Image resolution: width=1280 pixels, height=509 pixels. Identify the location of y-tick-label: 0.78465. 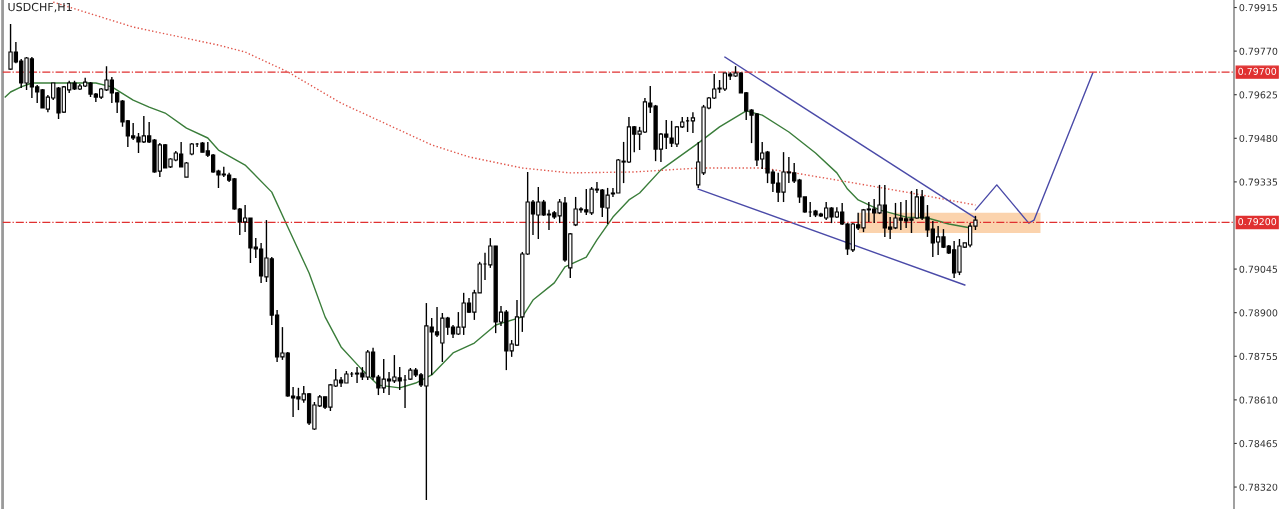
(1258, 444).